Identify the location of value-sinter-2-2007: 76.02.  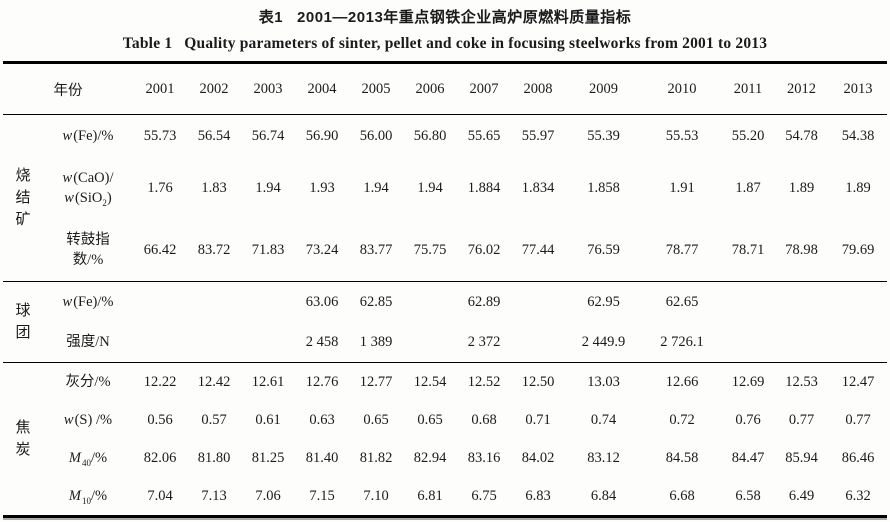
(484, 249).